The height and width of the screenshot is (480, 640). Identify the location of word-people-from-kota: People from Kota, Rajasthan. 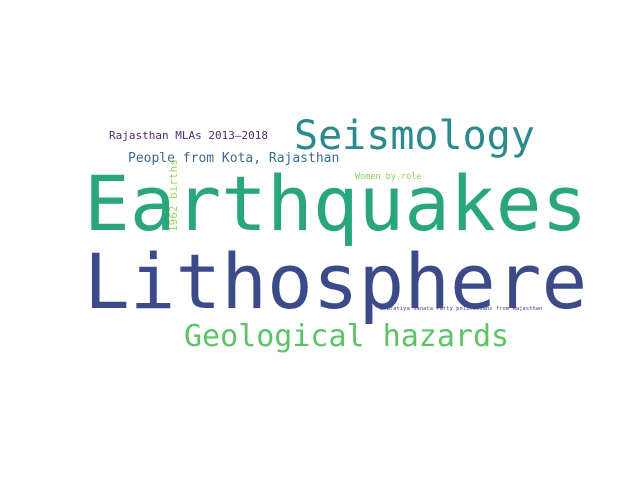
(234, 158).